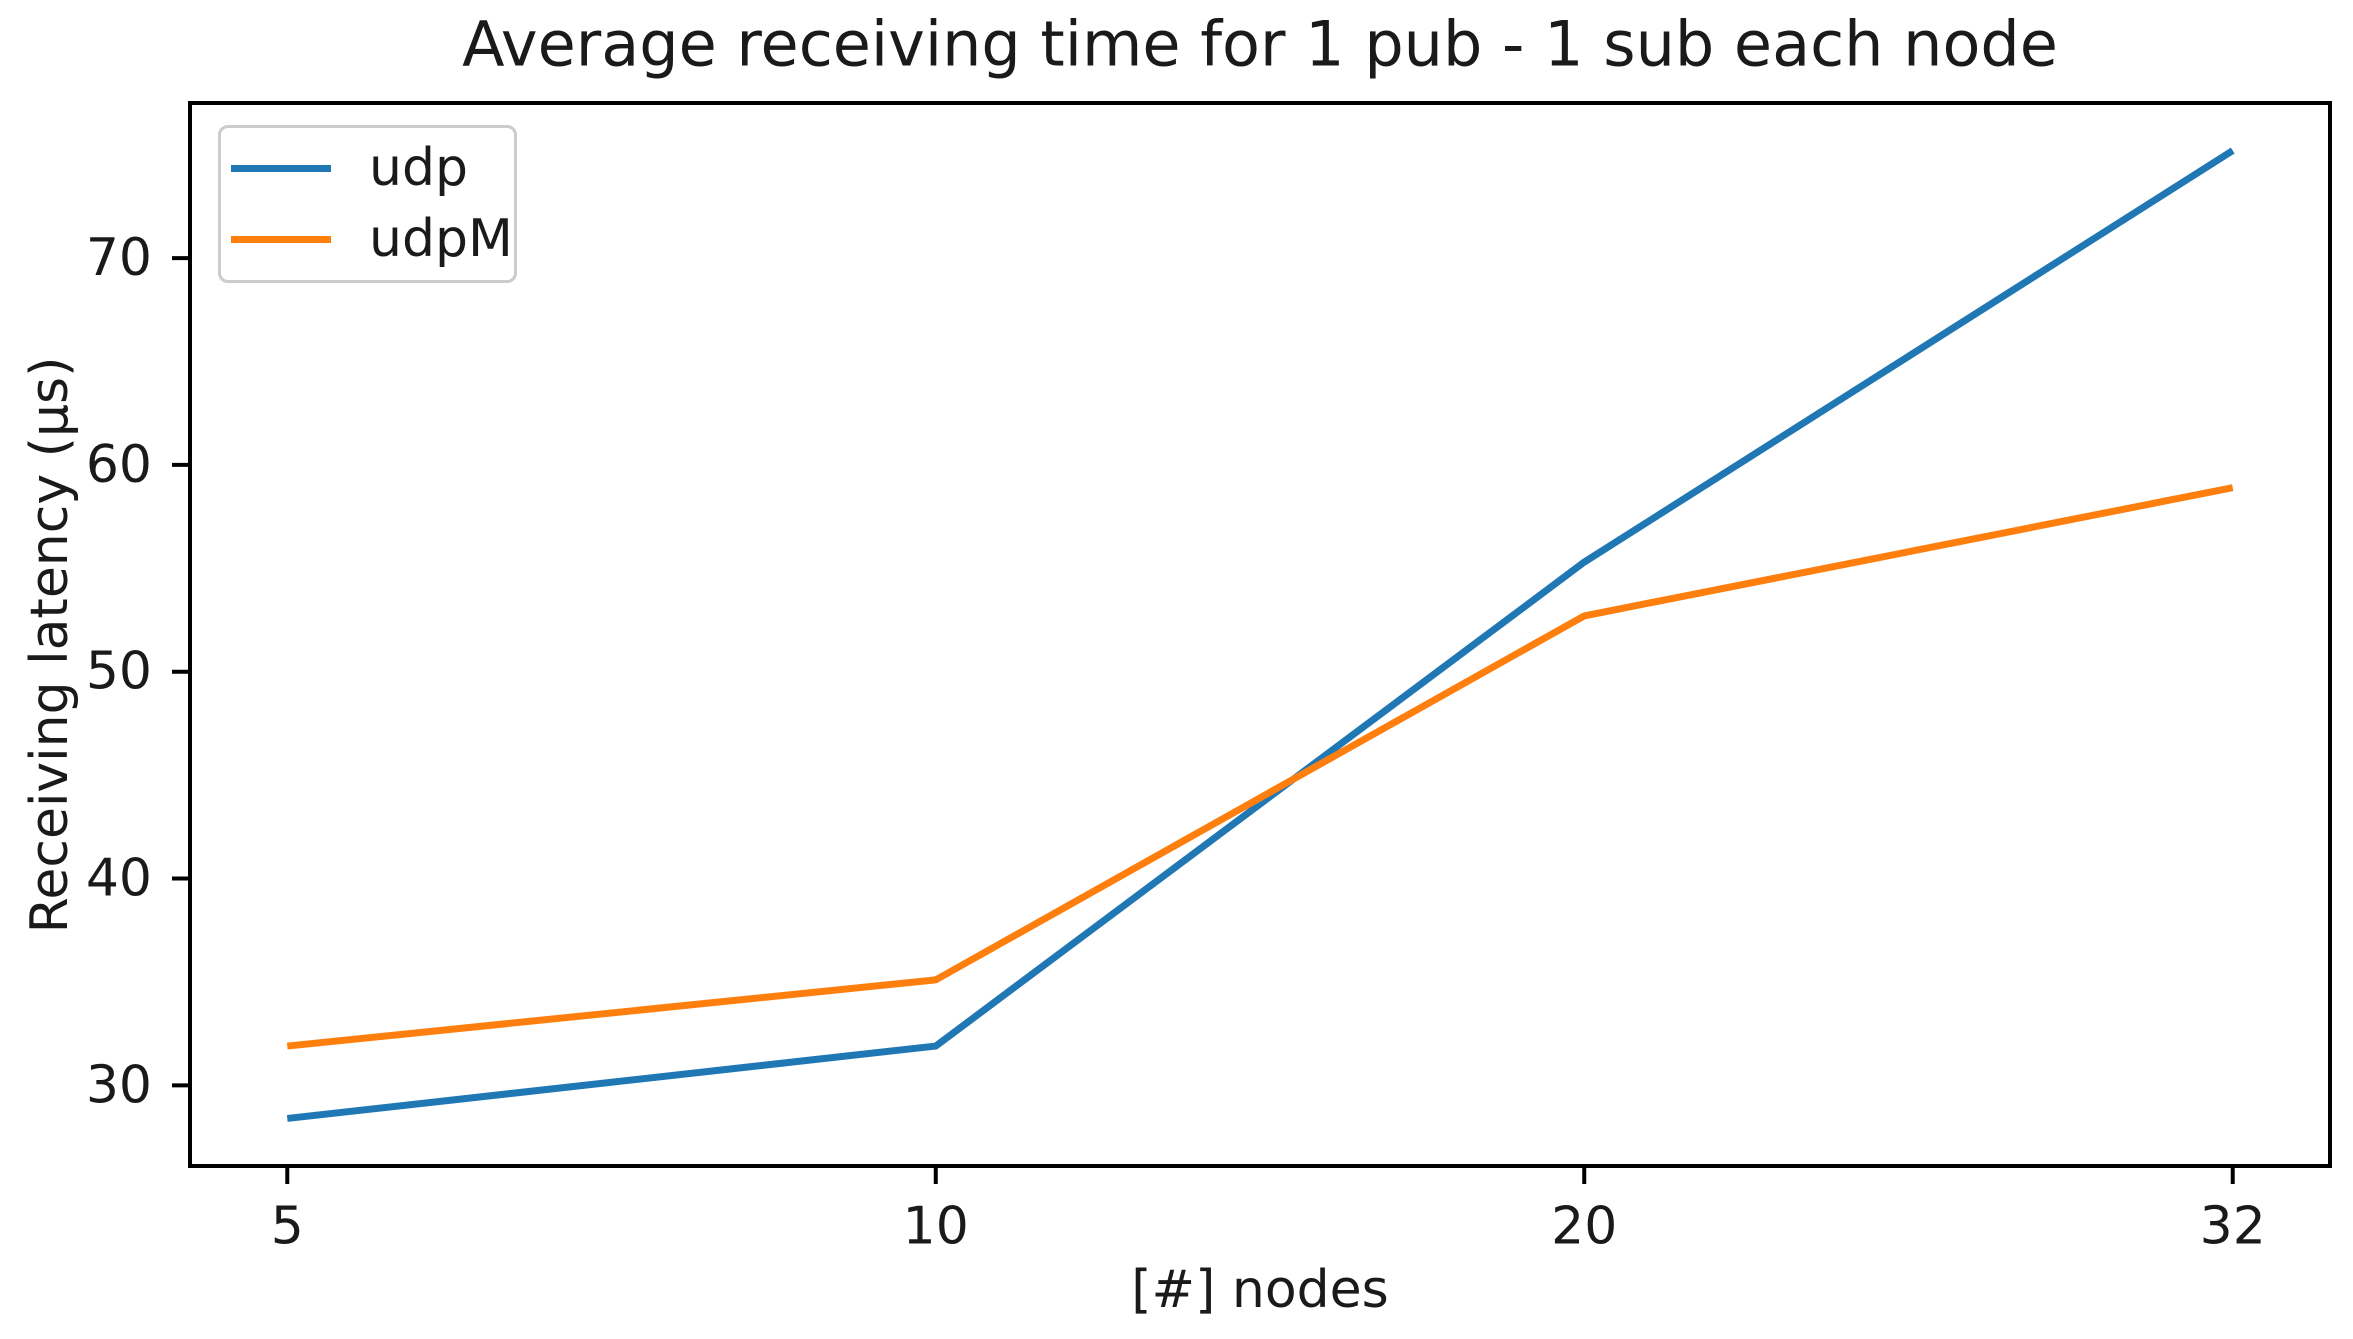 The width and height of the screenshot is (2353, 1339). I want to click on legend-item-udpM: udpM, so click(372, 239).